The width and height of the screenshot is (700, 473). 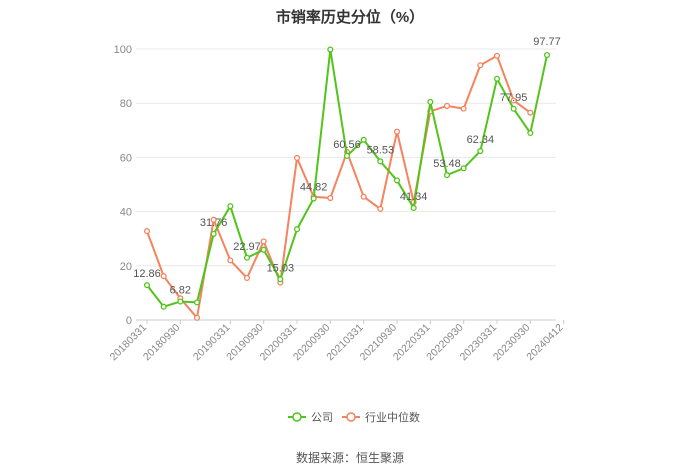 What do you see at coordinates (314, 188) in the screenshot?
I see `data-label: 44.82` at bounding box center [314, 188].